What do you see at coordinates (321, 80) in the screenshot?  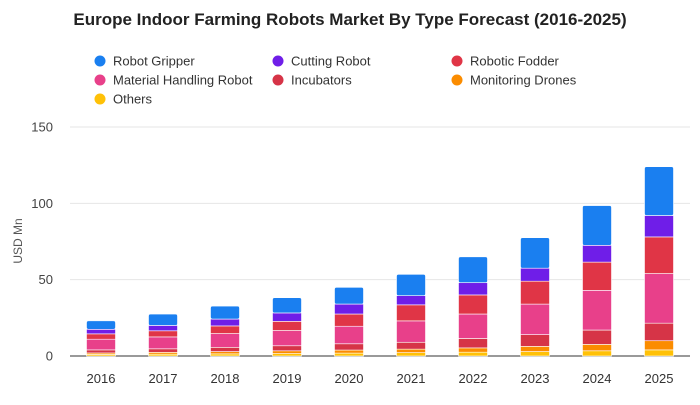 I see `legend-label: Incubators` at bounding box center [321, 80].